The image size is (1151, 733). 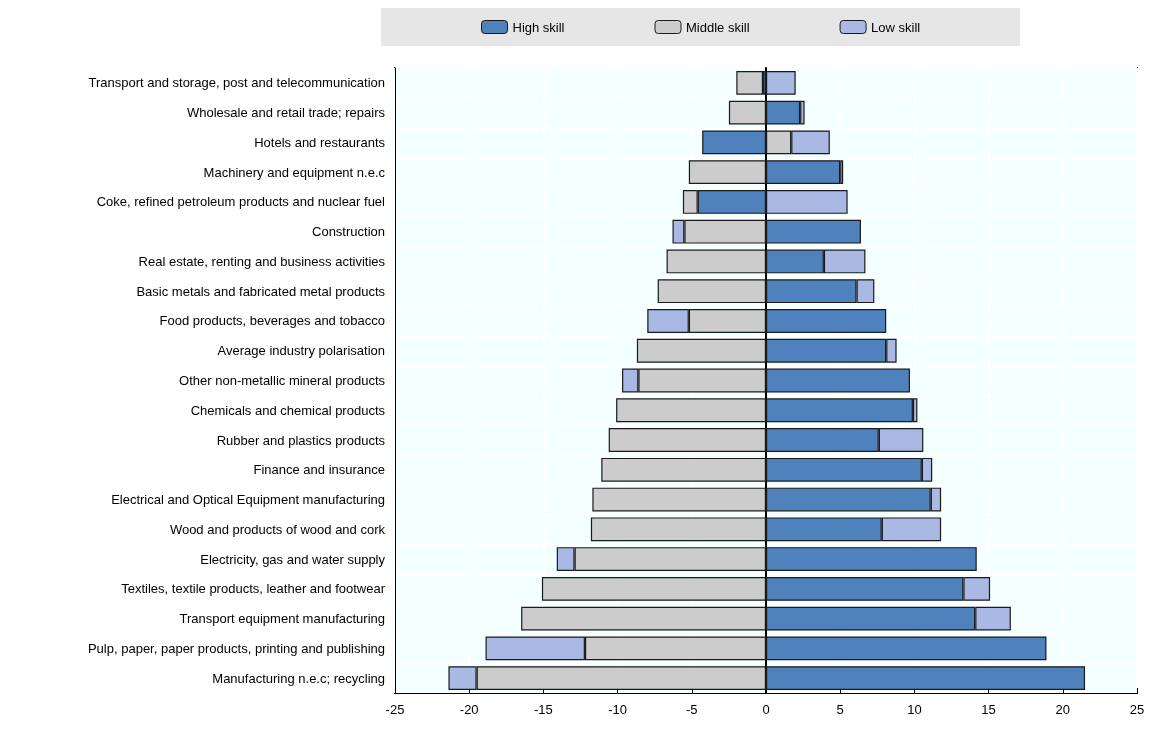 I want to click on y-tick-label: Wholesale and retail trade; repairs, so click(x=286, y=113).